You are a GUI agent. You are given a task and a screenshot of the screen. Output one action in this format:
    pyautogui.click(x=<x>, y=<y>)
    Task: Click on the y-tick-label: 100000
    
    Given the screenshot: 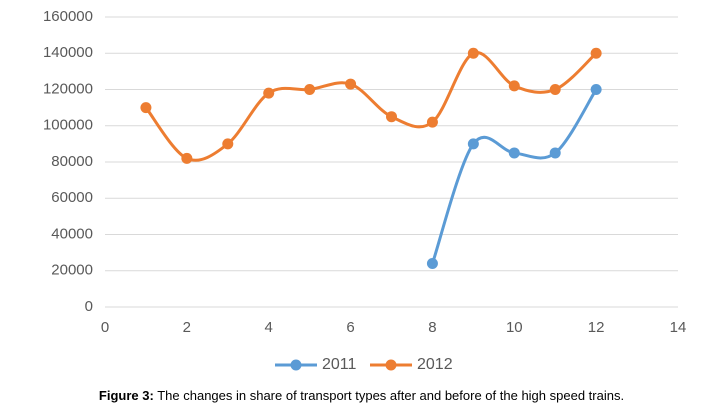 What is the action you would take?
    pyautogui.click(x=68, y=125)
    